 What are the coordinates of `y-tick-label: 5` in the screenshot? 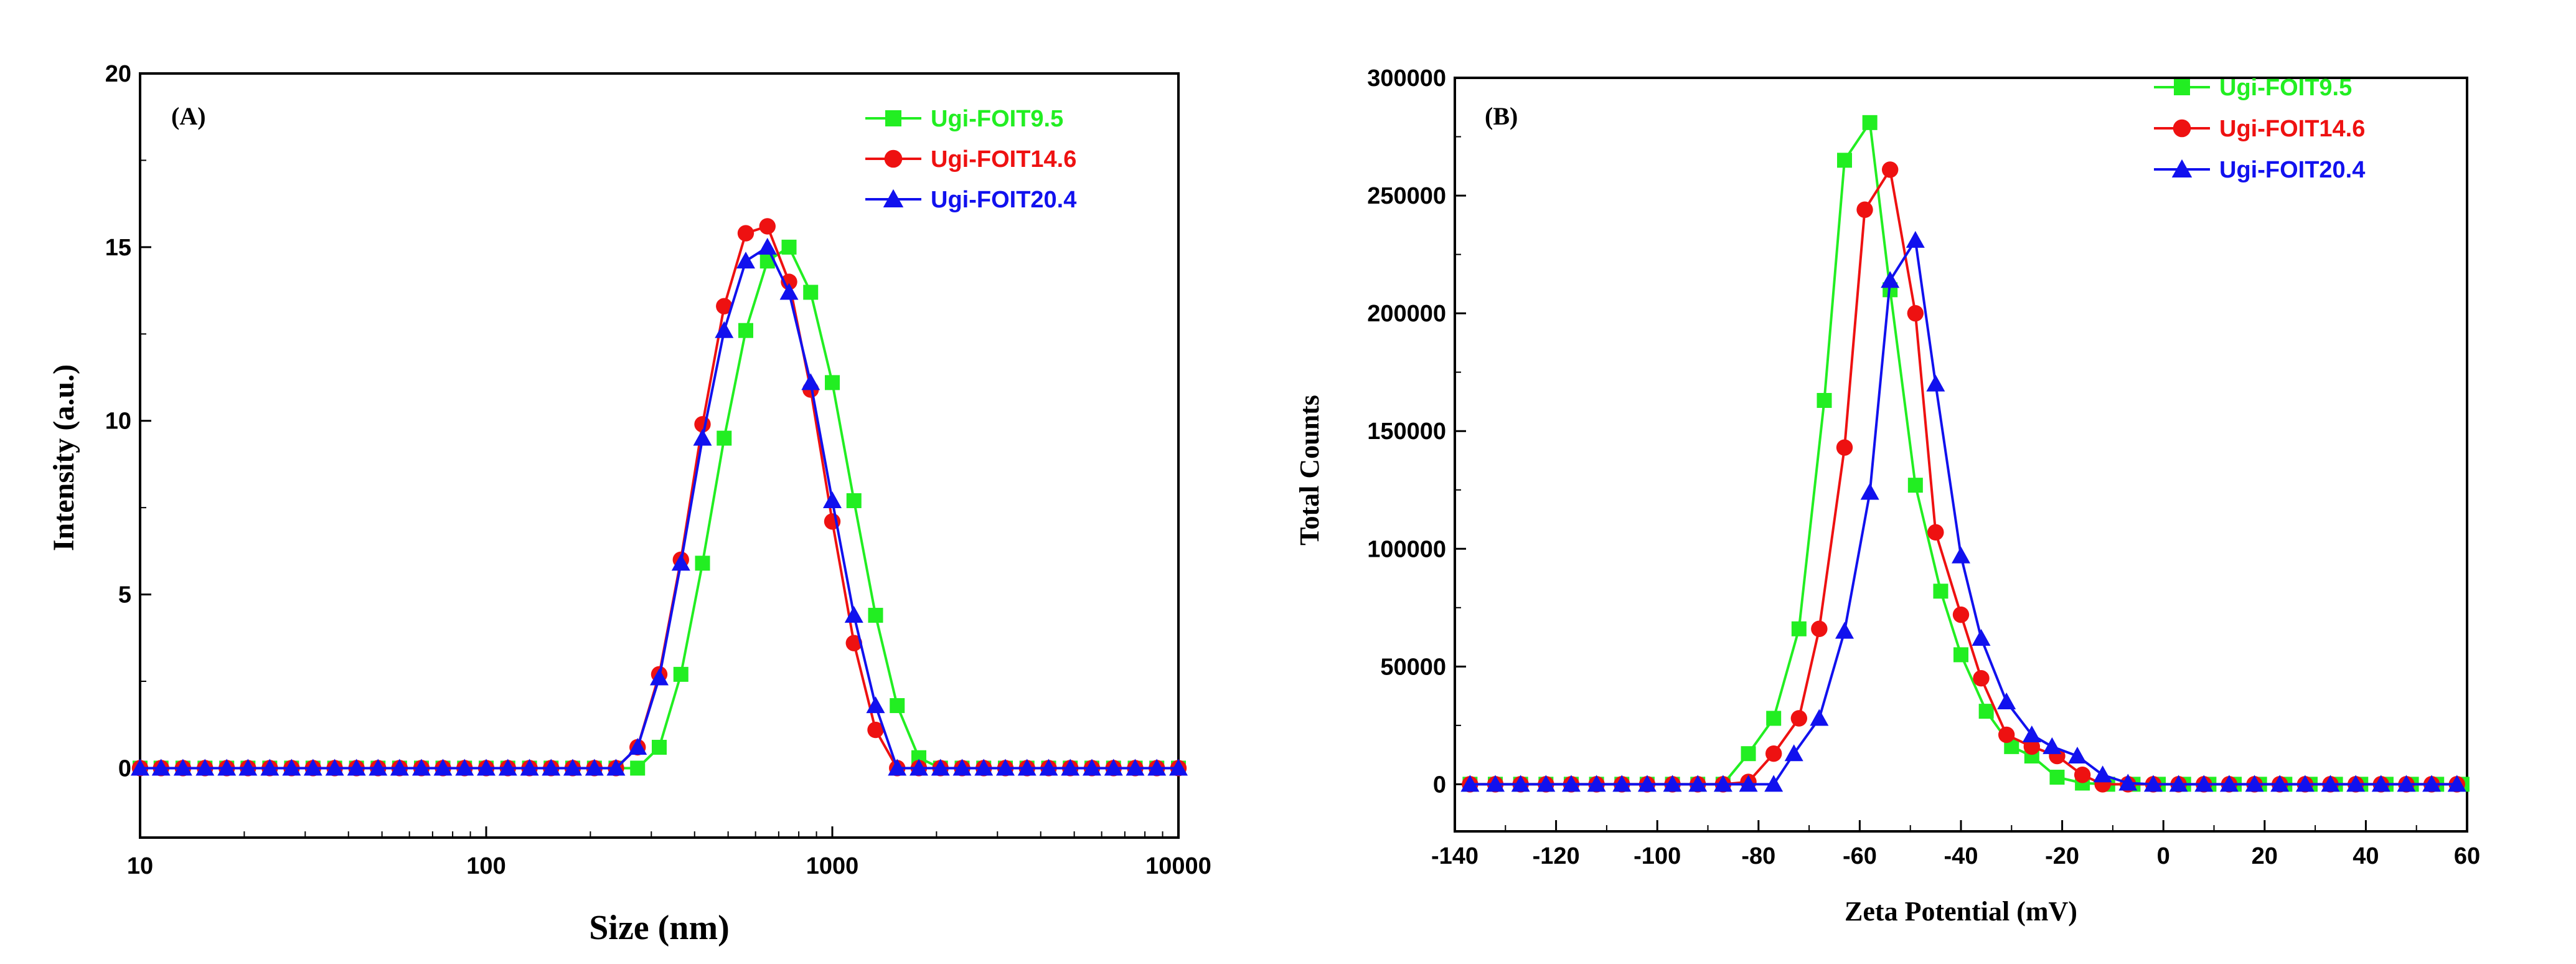 It's located at (124, 595).